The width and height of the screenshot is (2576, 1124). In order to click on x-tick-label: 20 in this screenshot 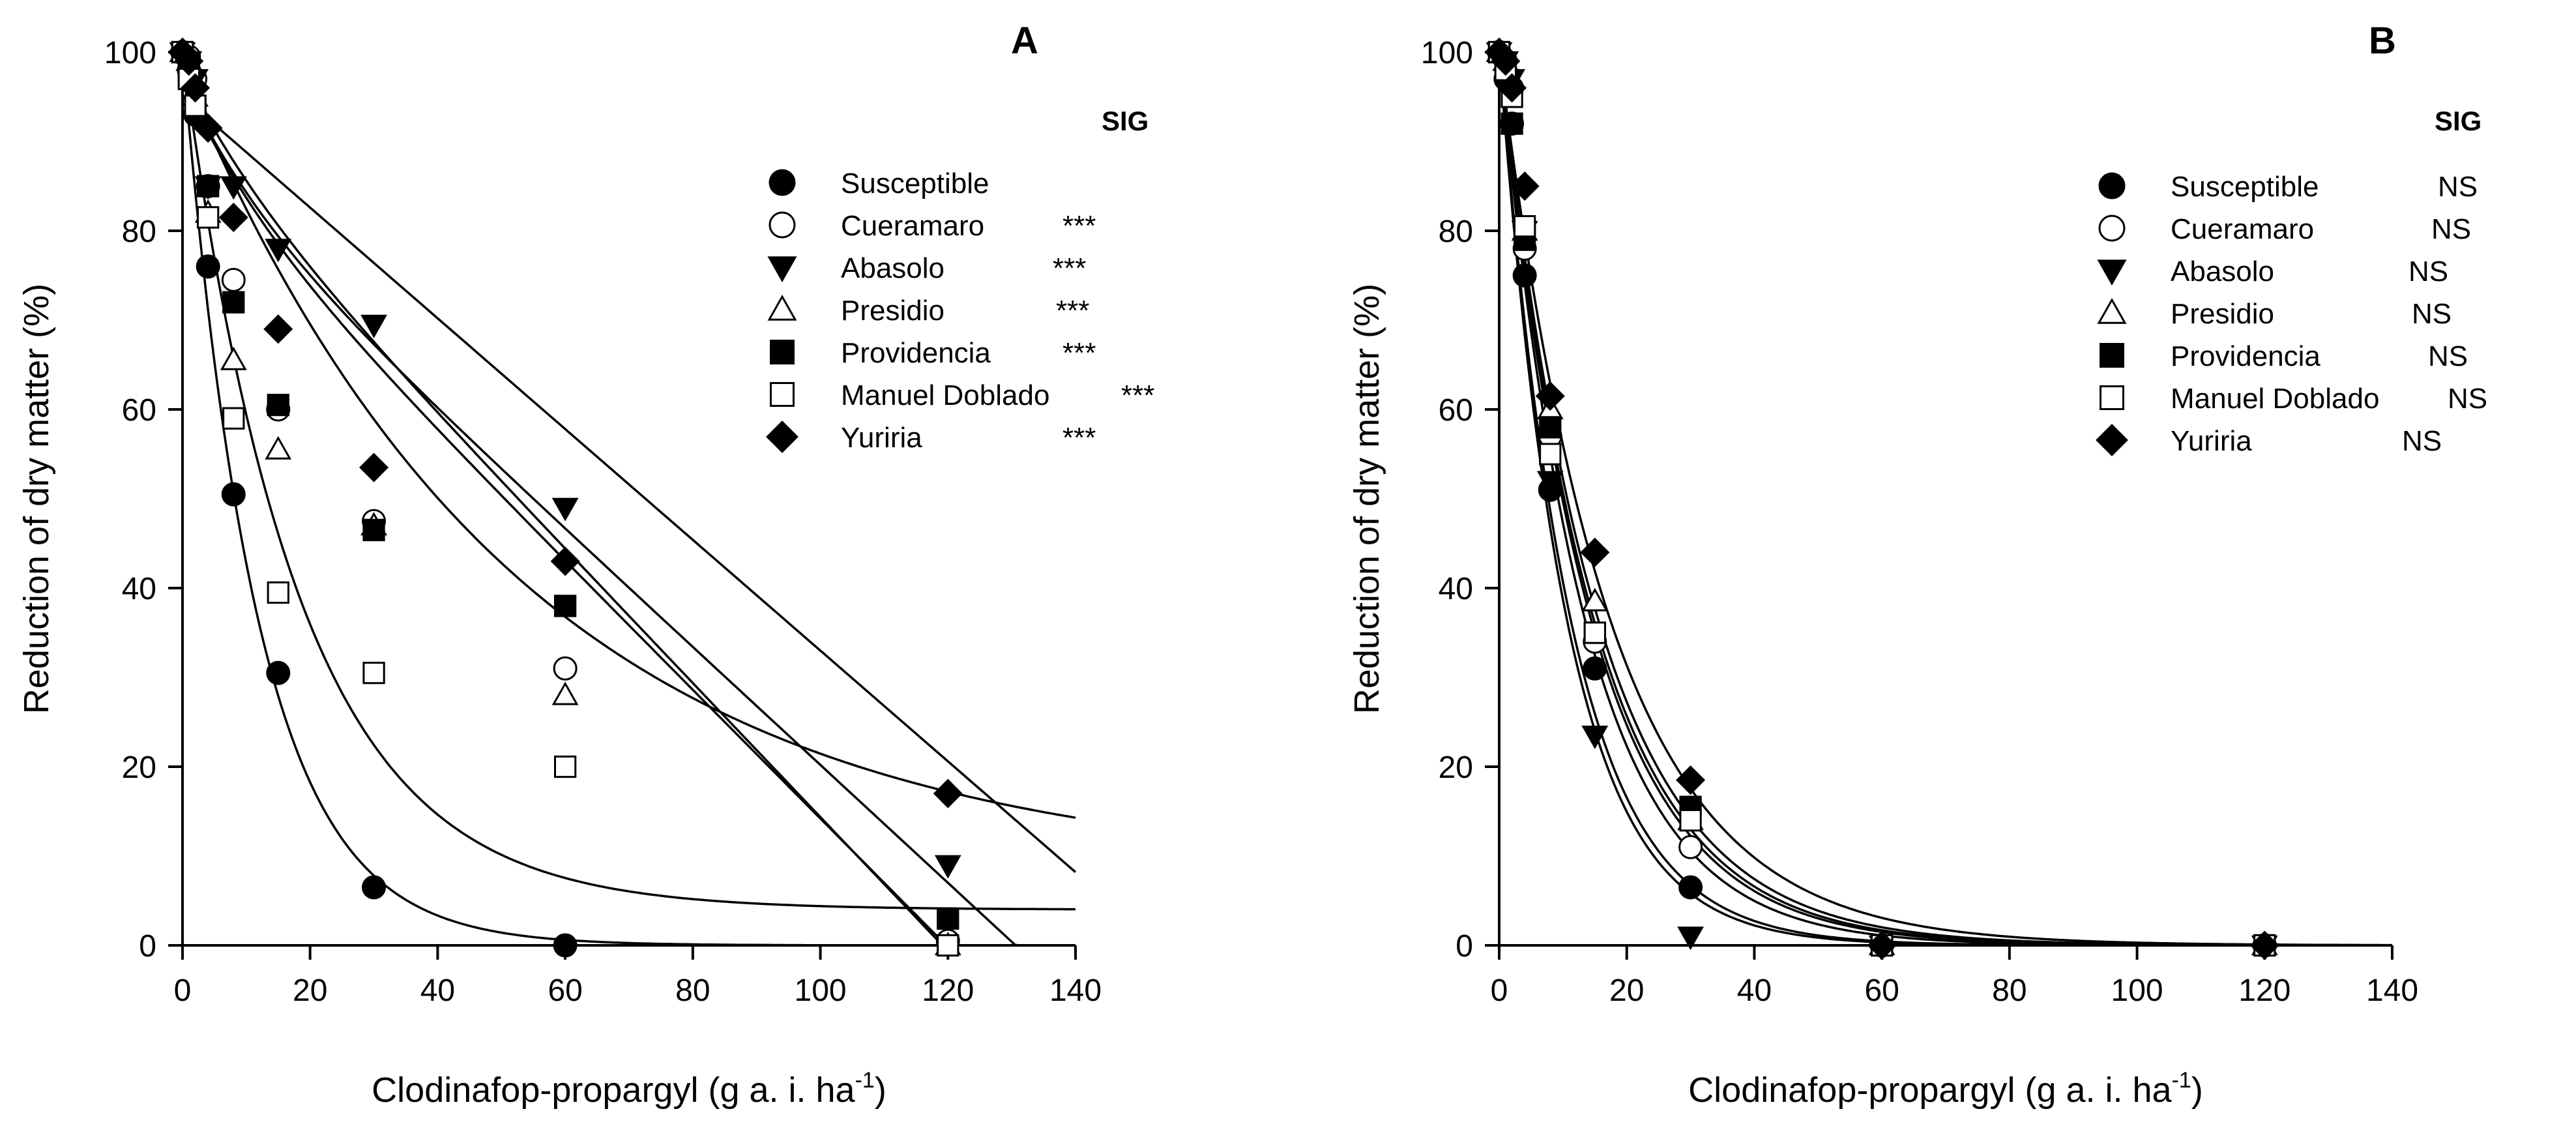, I will do `click(310, 991)`.